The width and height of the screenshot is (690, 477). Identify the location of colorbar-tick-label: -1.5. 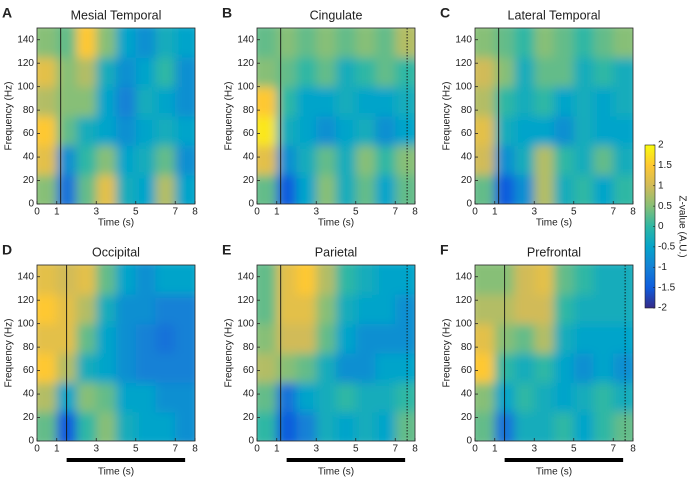
(667, 287).